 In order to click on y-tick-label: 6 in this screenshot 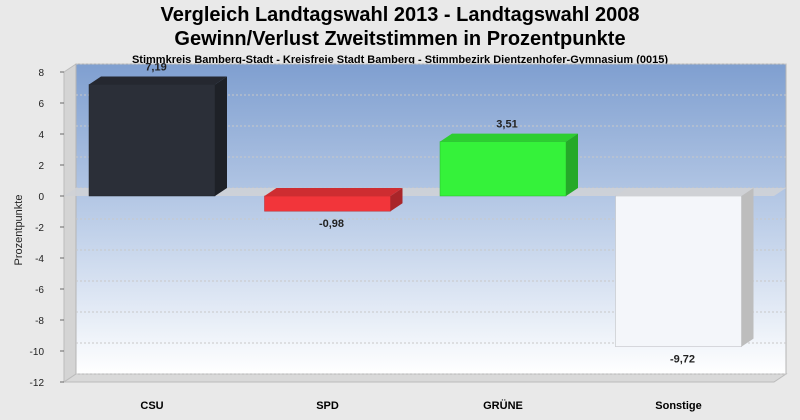, I will do `click(41, 104)`.